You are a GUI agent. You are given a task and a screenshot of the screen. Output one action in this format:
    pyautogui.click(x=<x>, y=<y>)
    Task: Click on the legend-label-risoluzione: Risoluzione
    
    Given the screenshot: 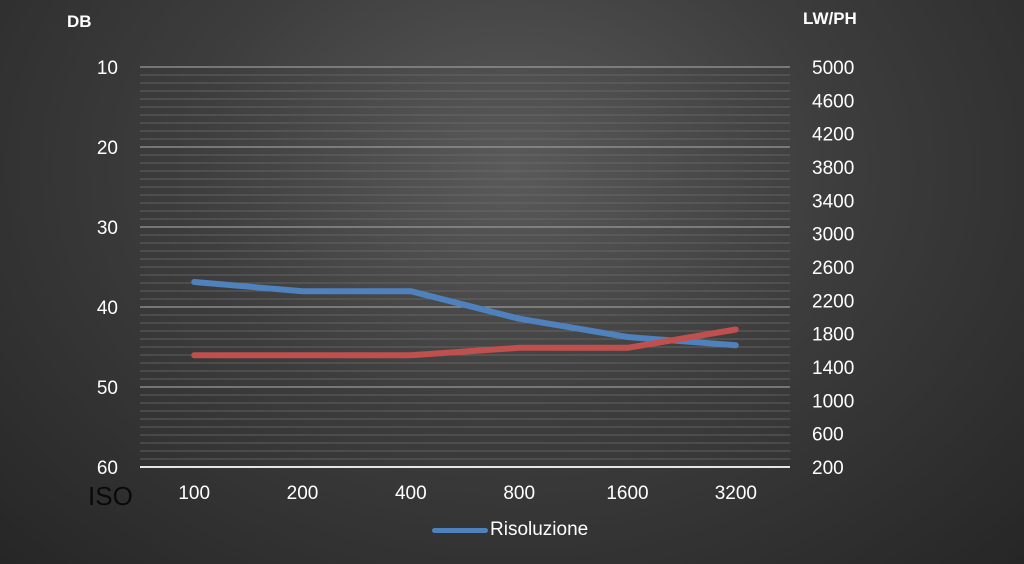 What is the action you would take?
    pyautogui.click(x=539, y=529)
    